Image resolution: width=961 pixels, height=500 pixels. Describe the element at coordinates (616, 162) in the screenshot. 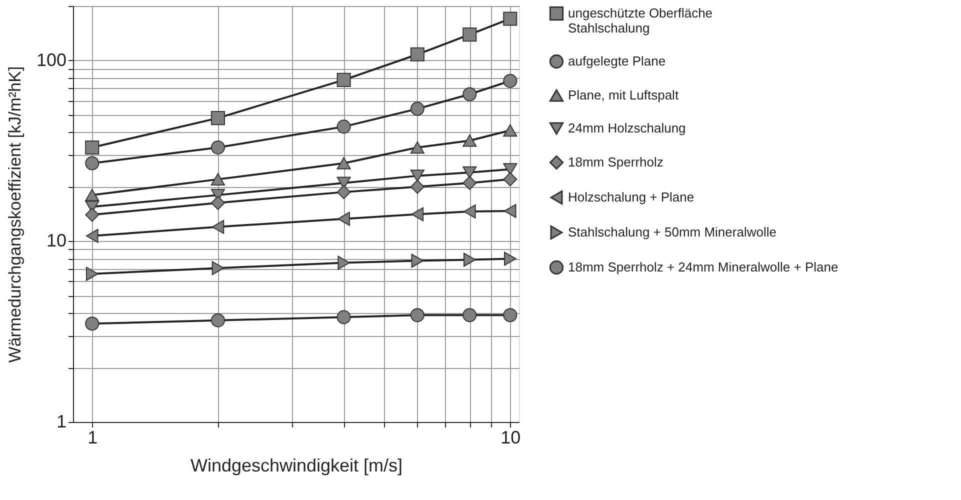

I see `legend-label: 18mm Sperrholz` at that location.